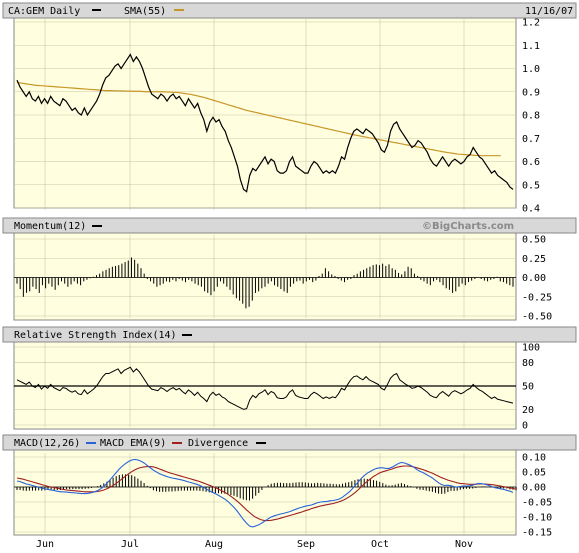  I want to click on y-tick-label: -0.10, so click(537, 518).